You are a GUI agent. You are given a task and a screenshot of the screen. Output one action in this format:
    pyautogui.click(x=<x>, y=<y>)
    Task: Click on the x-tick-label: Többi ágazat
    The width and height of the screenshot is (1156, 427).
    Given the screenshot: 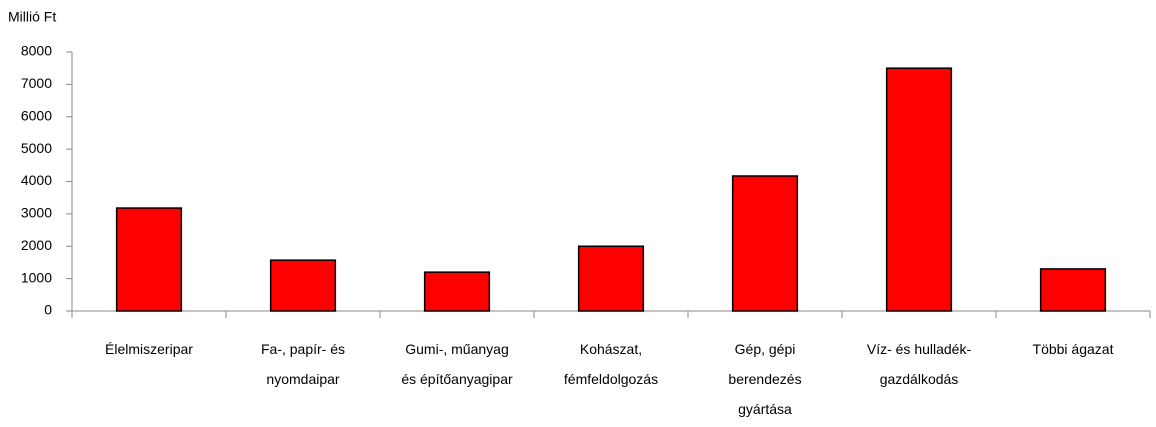 What is the action you would take?
    pyautogui.click(x=1073, y=349)
    